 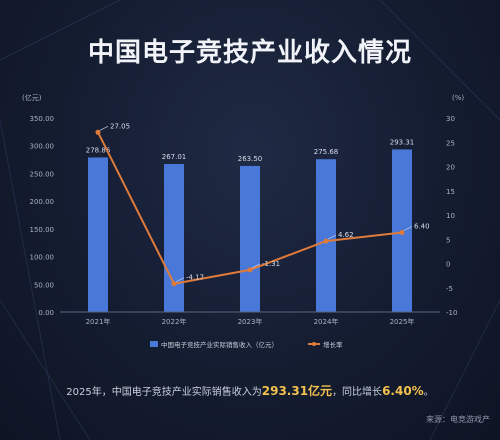 What do you see at coordinates (450, 143) in the screenshot?
I see `right-tick-label: 25` at bounding box center [450, 143].